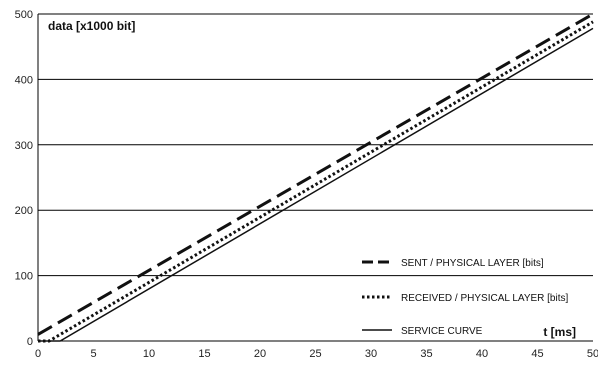 Image resolution: width=598 pixels, height=365 pixels. I want to click on y-tick-labels: 0 100 200 300 400 500, so click(24, 178).